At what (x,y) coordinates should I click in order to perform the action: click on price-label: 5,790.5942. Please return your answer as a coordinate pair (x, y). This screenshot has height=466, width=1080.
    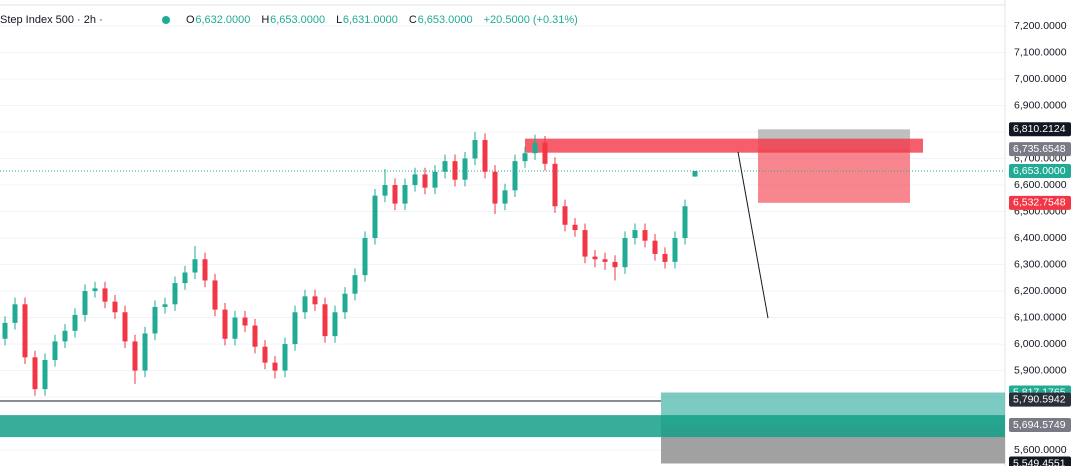
    Looking at the image, I should click on (1039, 399).